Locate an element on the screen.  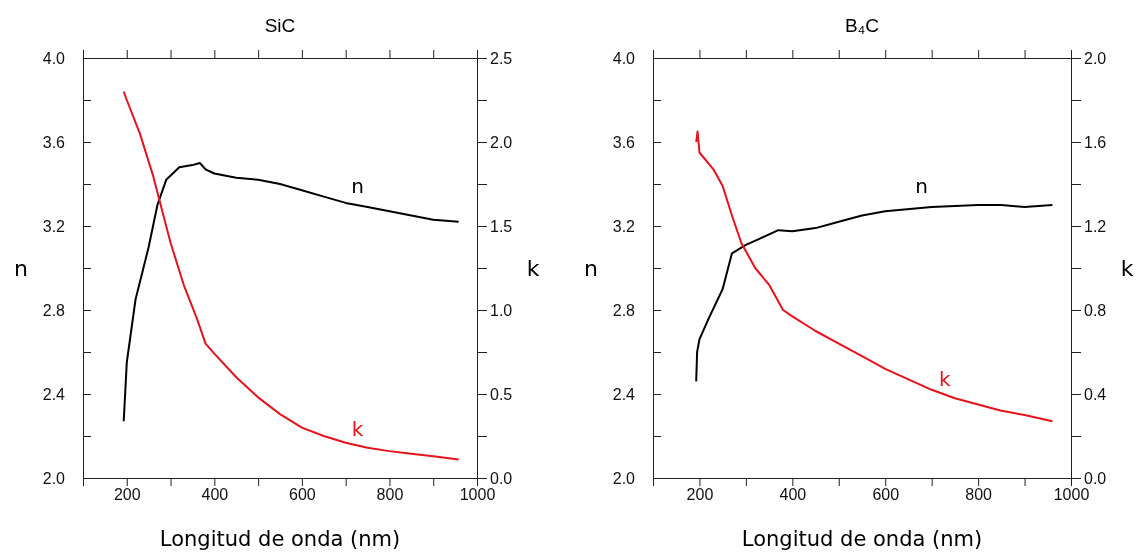
y2-tick-label: 1.2 is located at coordinates (1095, 226).